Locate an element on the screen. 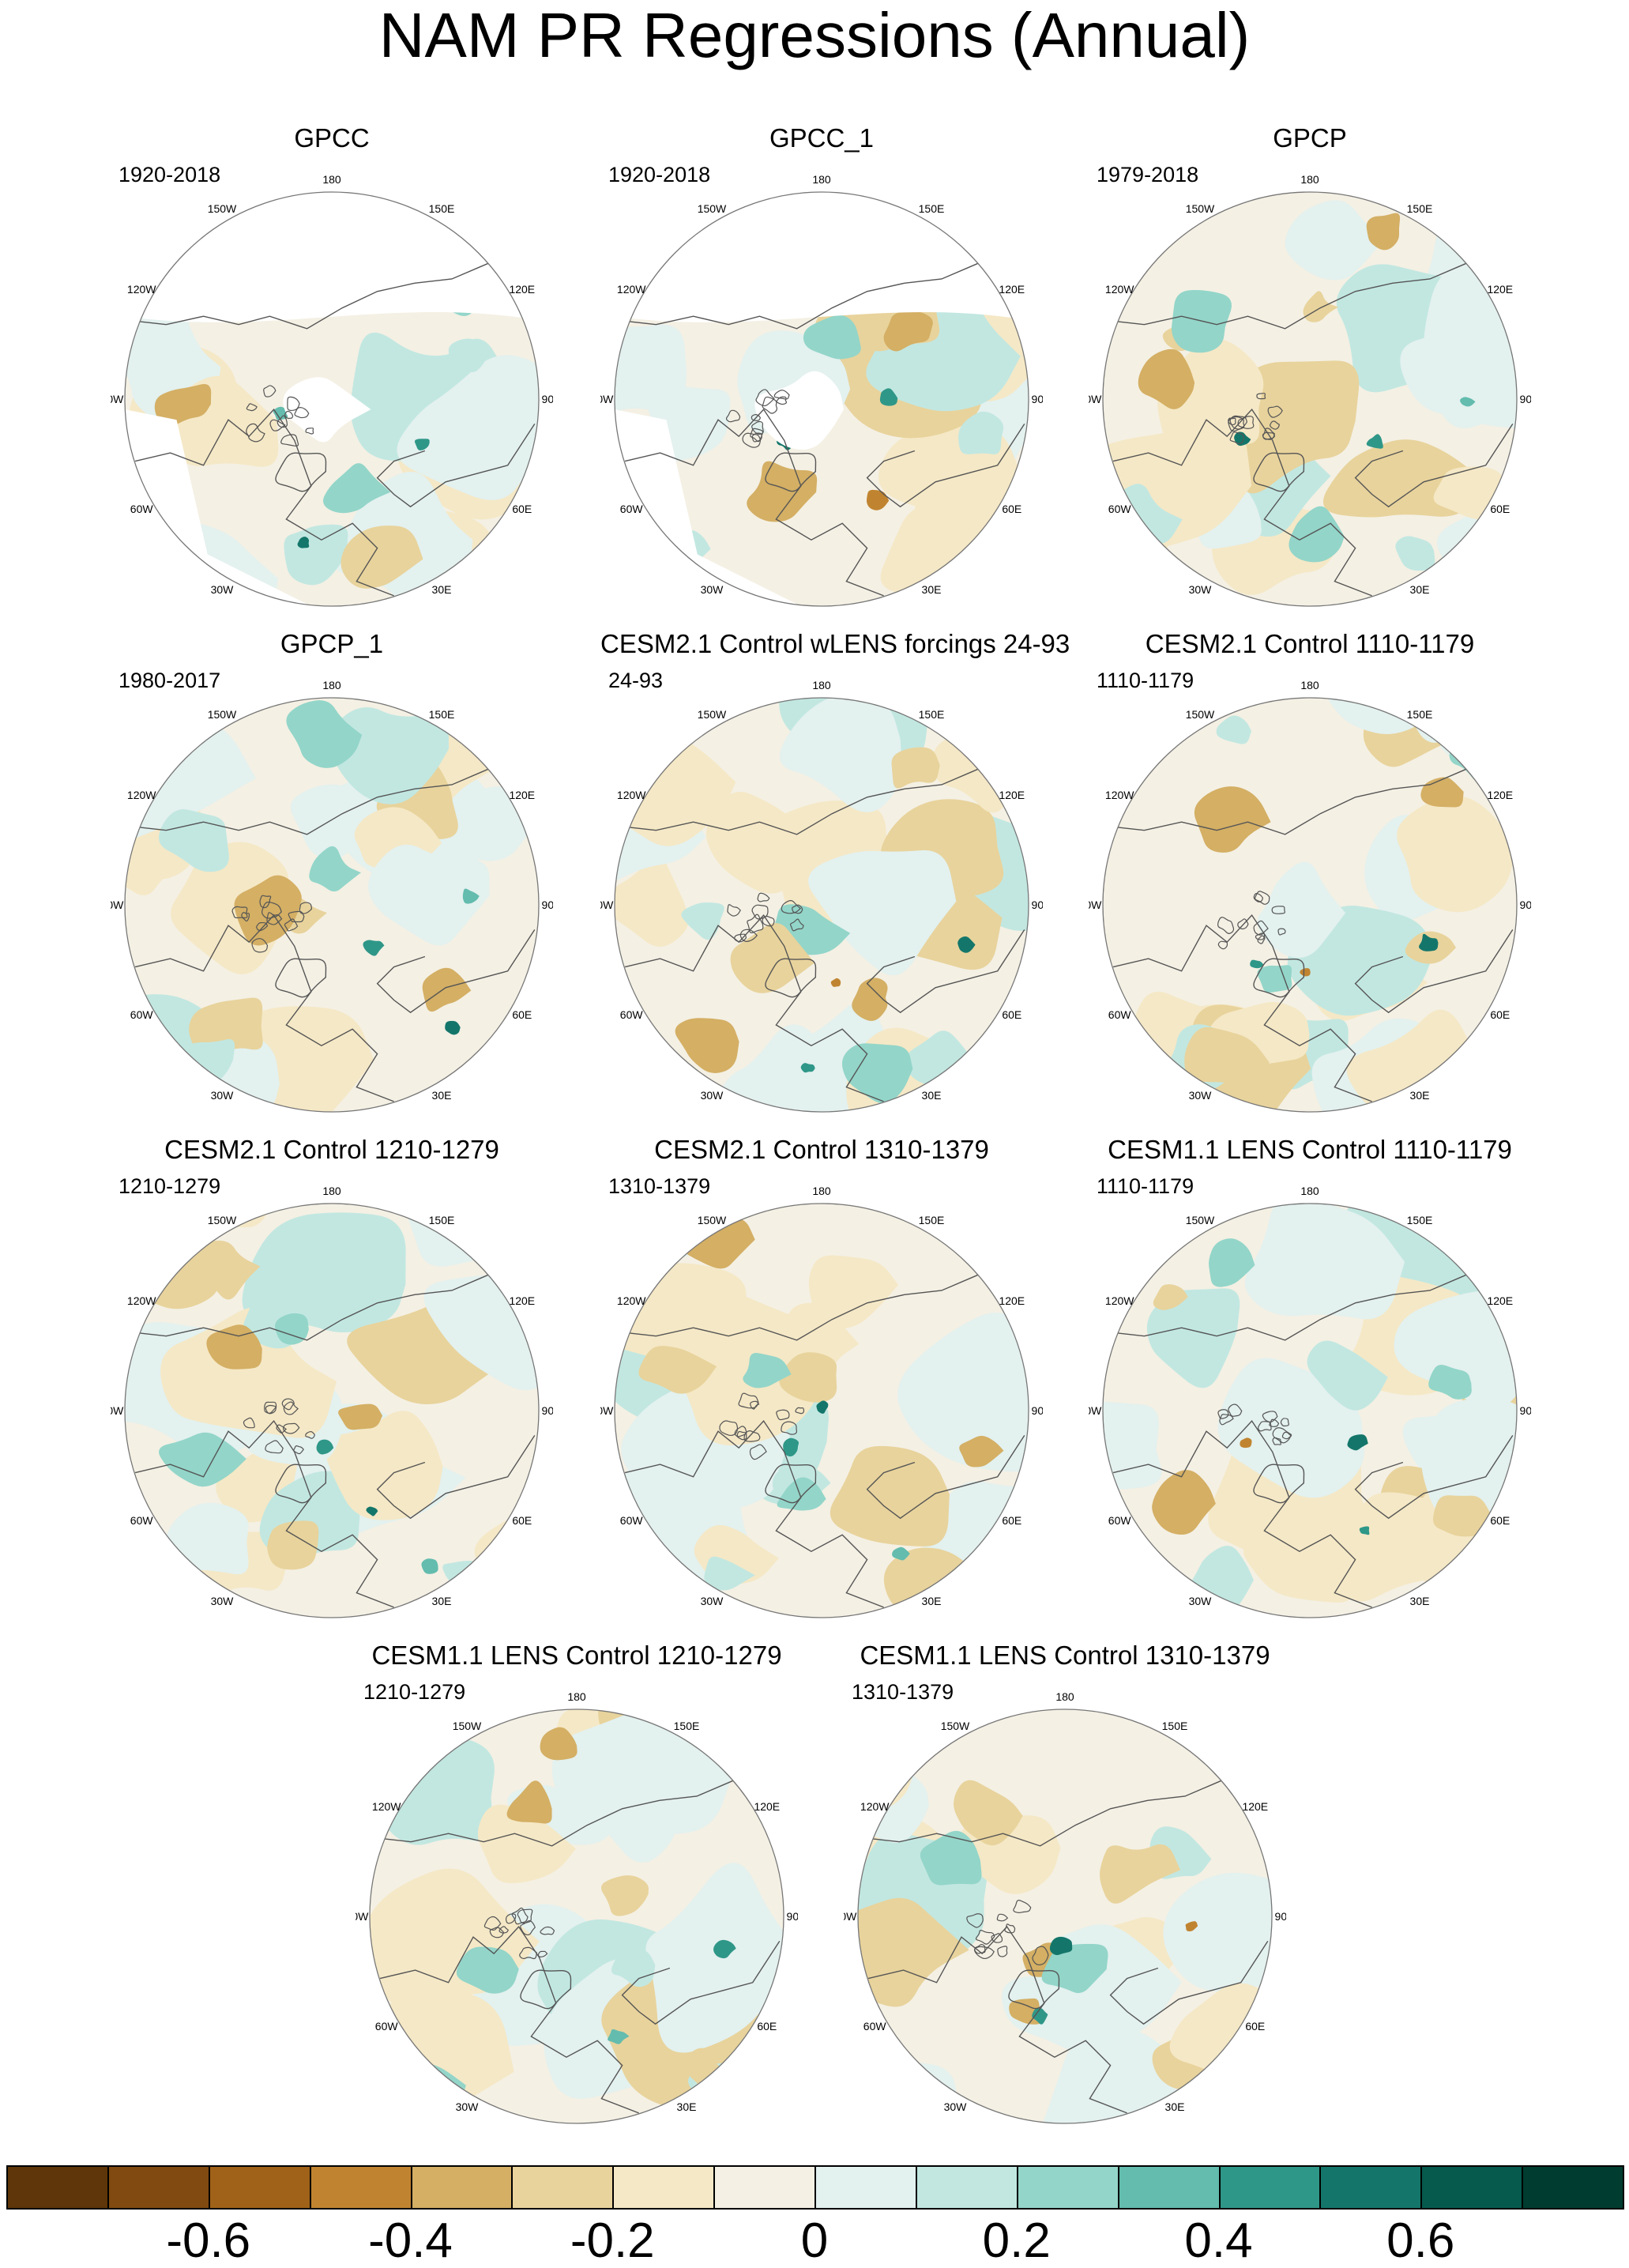 The image size is (1629, 2268). panel-title: GPCC_1 is located at coordinates (822, 138).